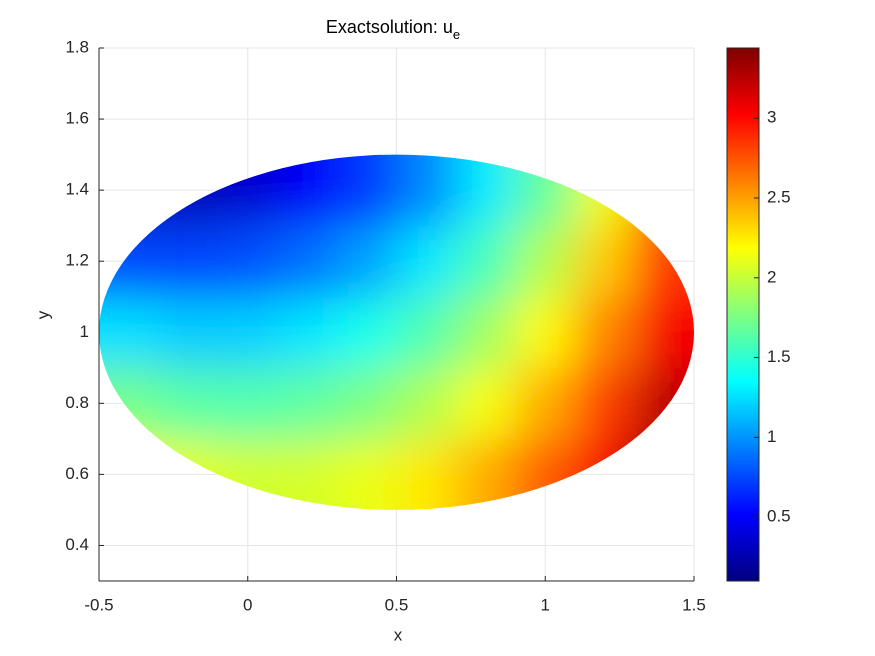 This screenshot has width=875, height=656. What do you see at coordinates (771, 117) in the screenshot?
I see `colorbar-tick-label: 3` at bounding box center [771, 117].